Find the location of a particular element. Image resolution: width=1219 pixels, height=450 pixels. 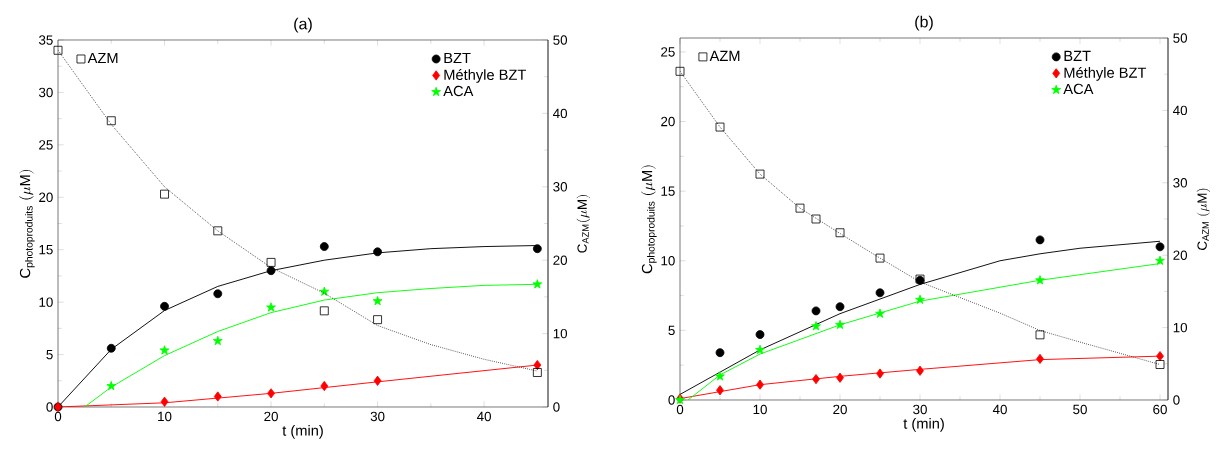

x-tick-label: 60 is located at coordinates (1160, 409).